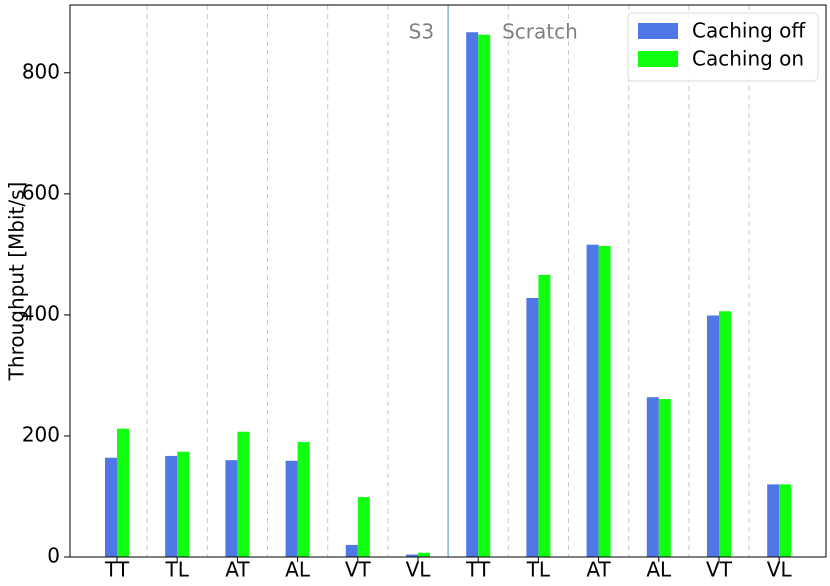 Image resolution: width=830 pixels, height=586 pixels. Describe the element at coordinates (17, 282) in the screenshot. I see `y-axis-label: Throughput [Mbit/s]` at that location.